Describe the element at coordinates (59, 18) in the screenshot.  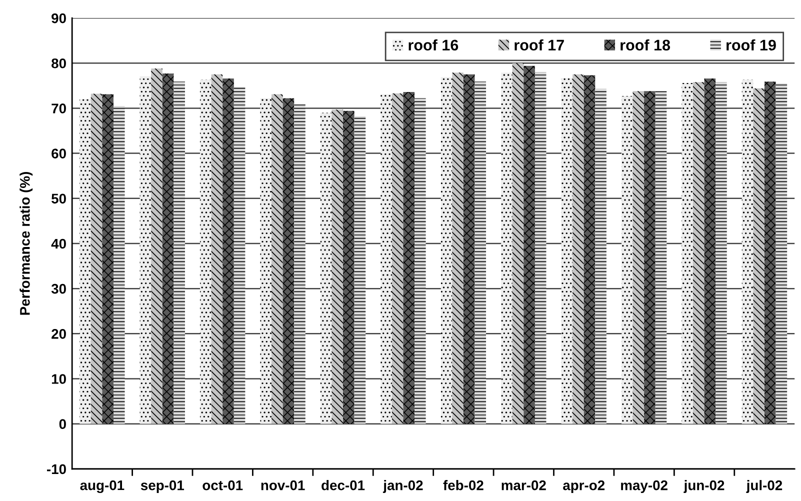
I see `y-tick-label: 90` at that location.